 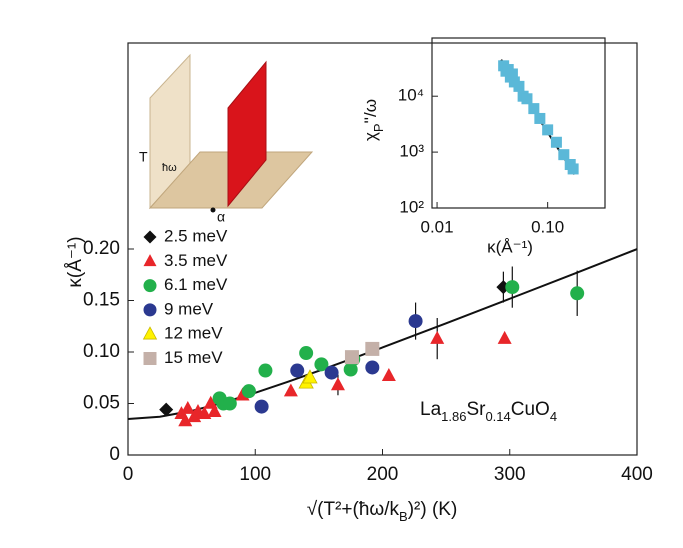 I want to click on y-axis-label: κ(Å⁻¹), so click(x=75, y=261).